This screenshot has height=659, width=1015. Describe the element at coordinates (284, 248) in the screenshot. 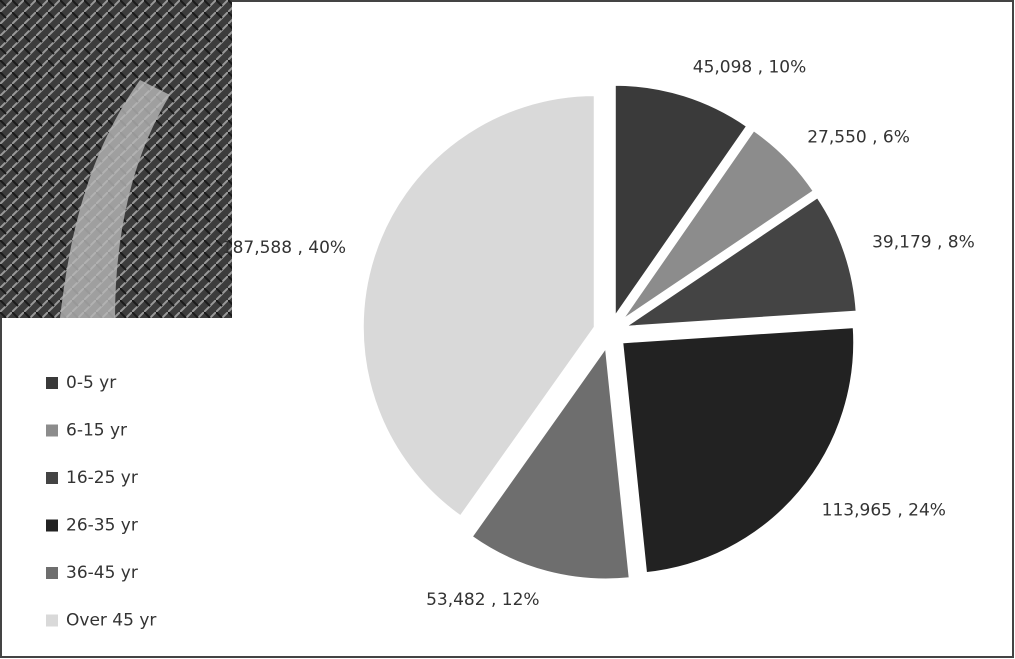

I see `data-label: 187,588 , 40%` at that location.